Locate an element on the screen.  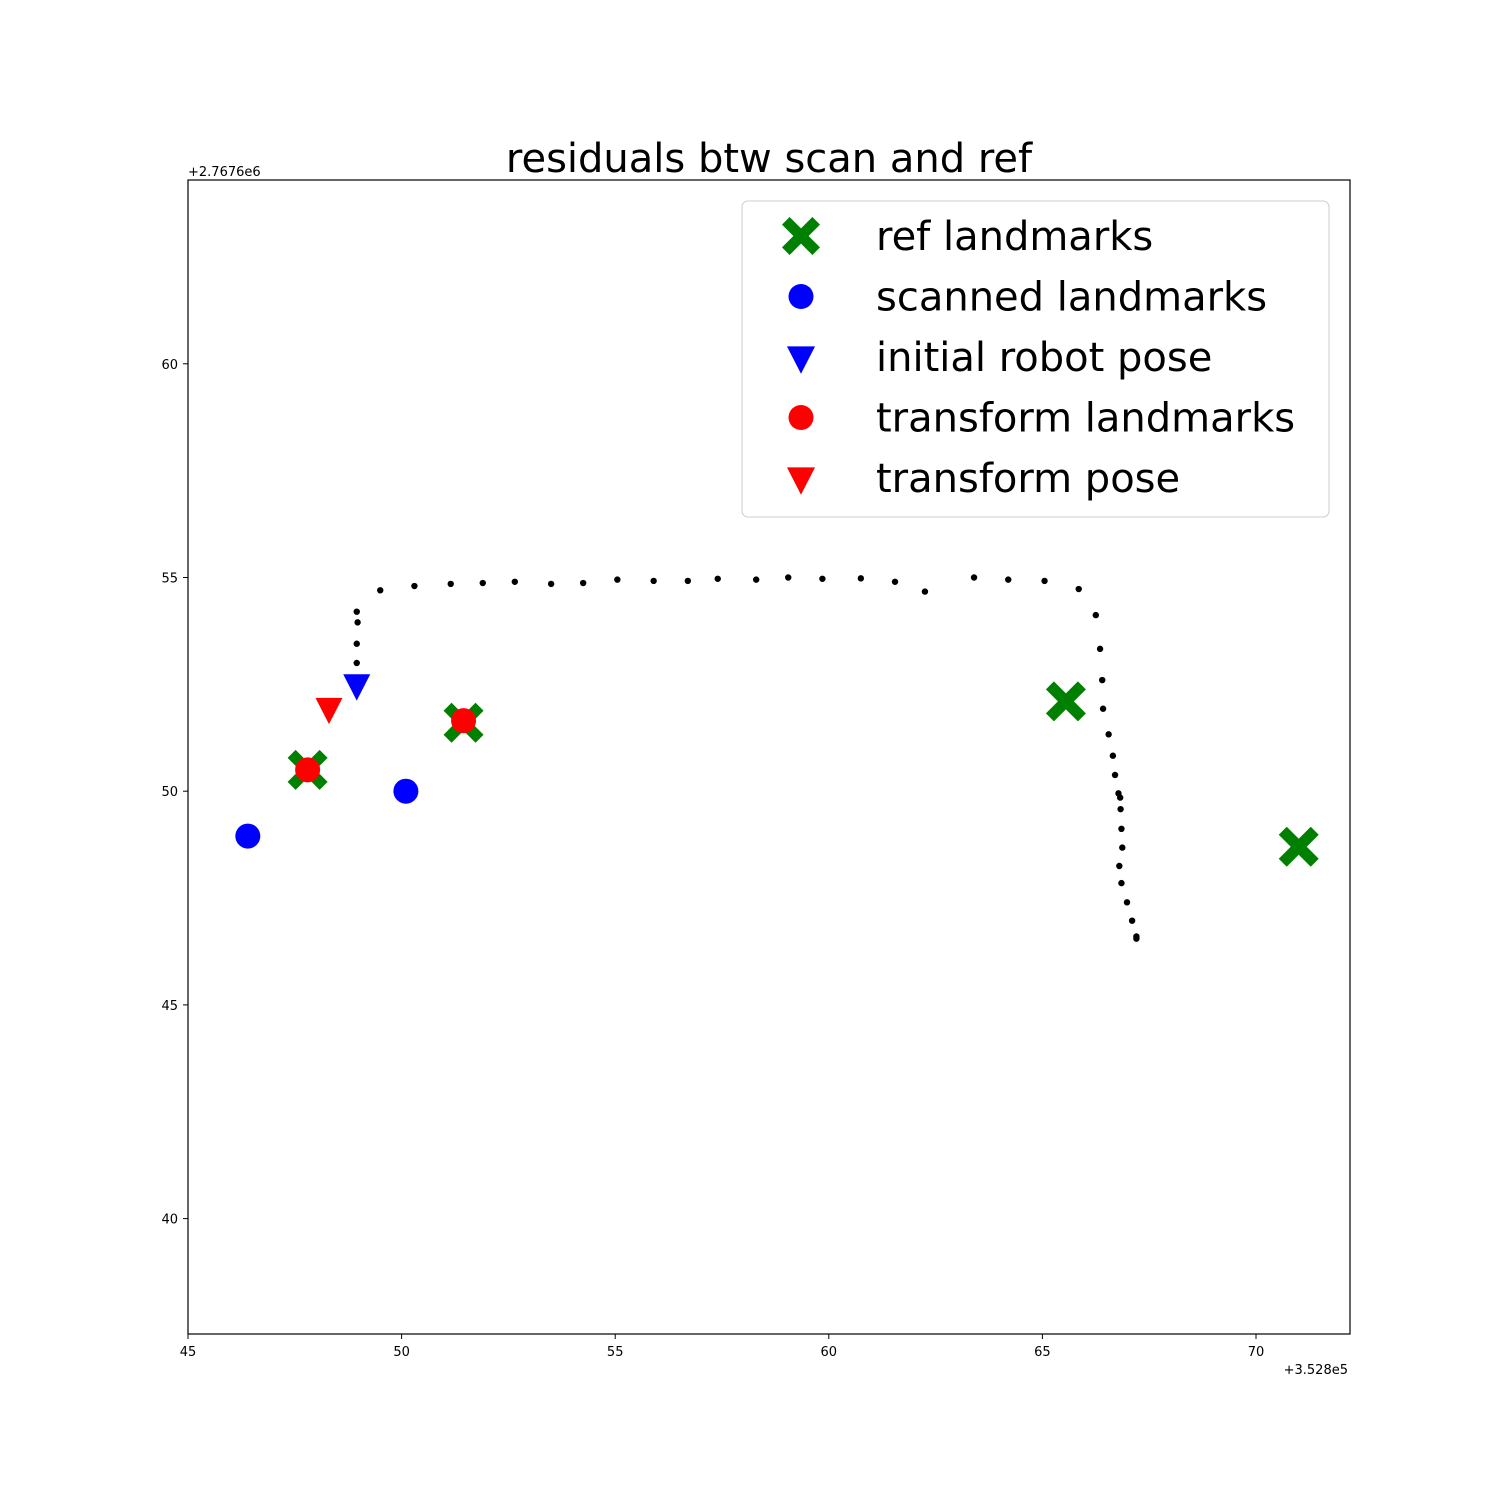
x-tick-label: 55 is located at coordinates (615, 1352).